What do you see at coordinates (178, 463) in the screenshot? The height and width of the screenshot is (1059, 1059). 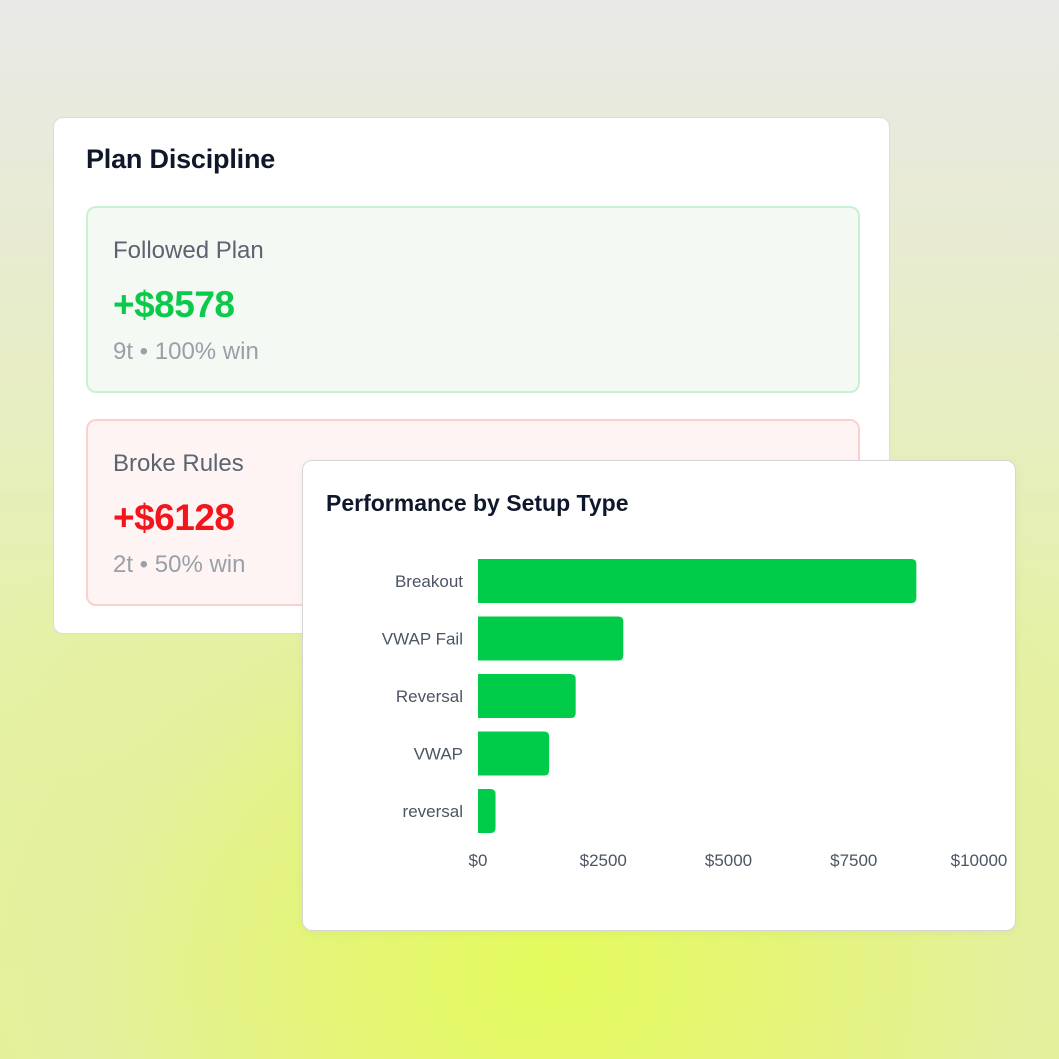 I see `broke-rules-label: Broke Rules` at bounding box center [178, 463].